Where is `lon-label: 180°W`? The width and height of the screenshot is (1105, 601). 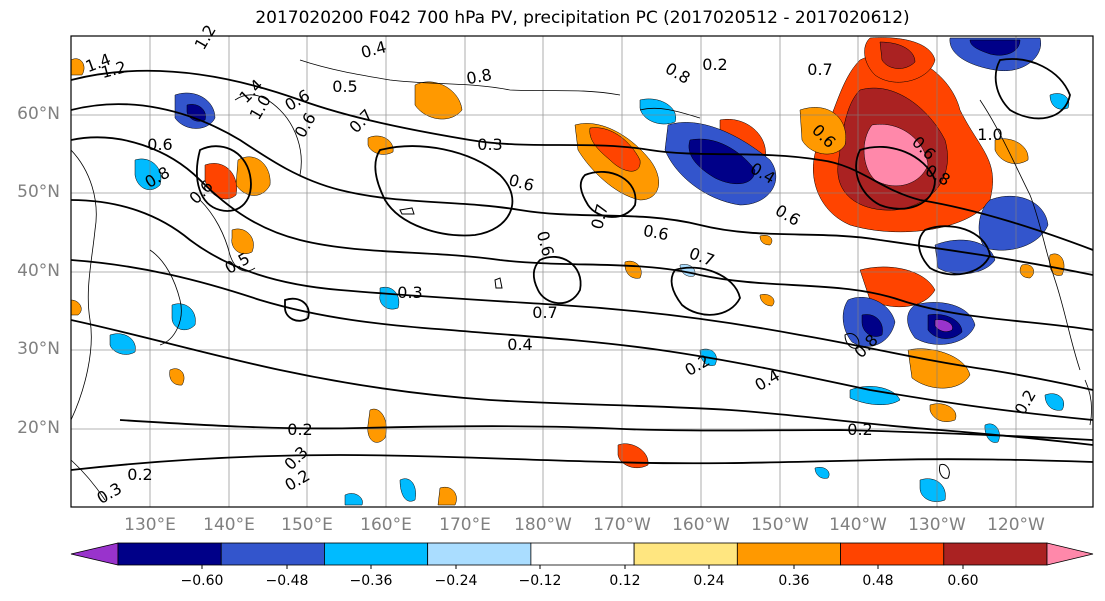 lon-label: 180°W is located at coordinates (543, 525).